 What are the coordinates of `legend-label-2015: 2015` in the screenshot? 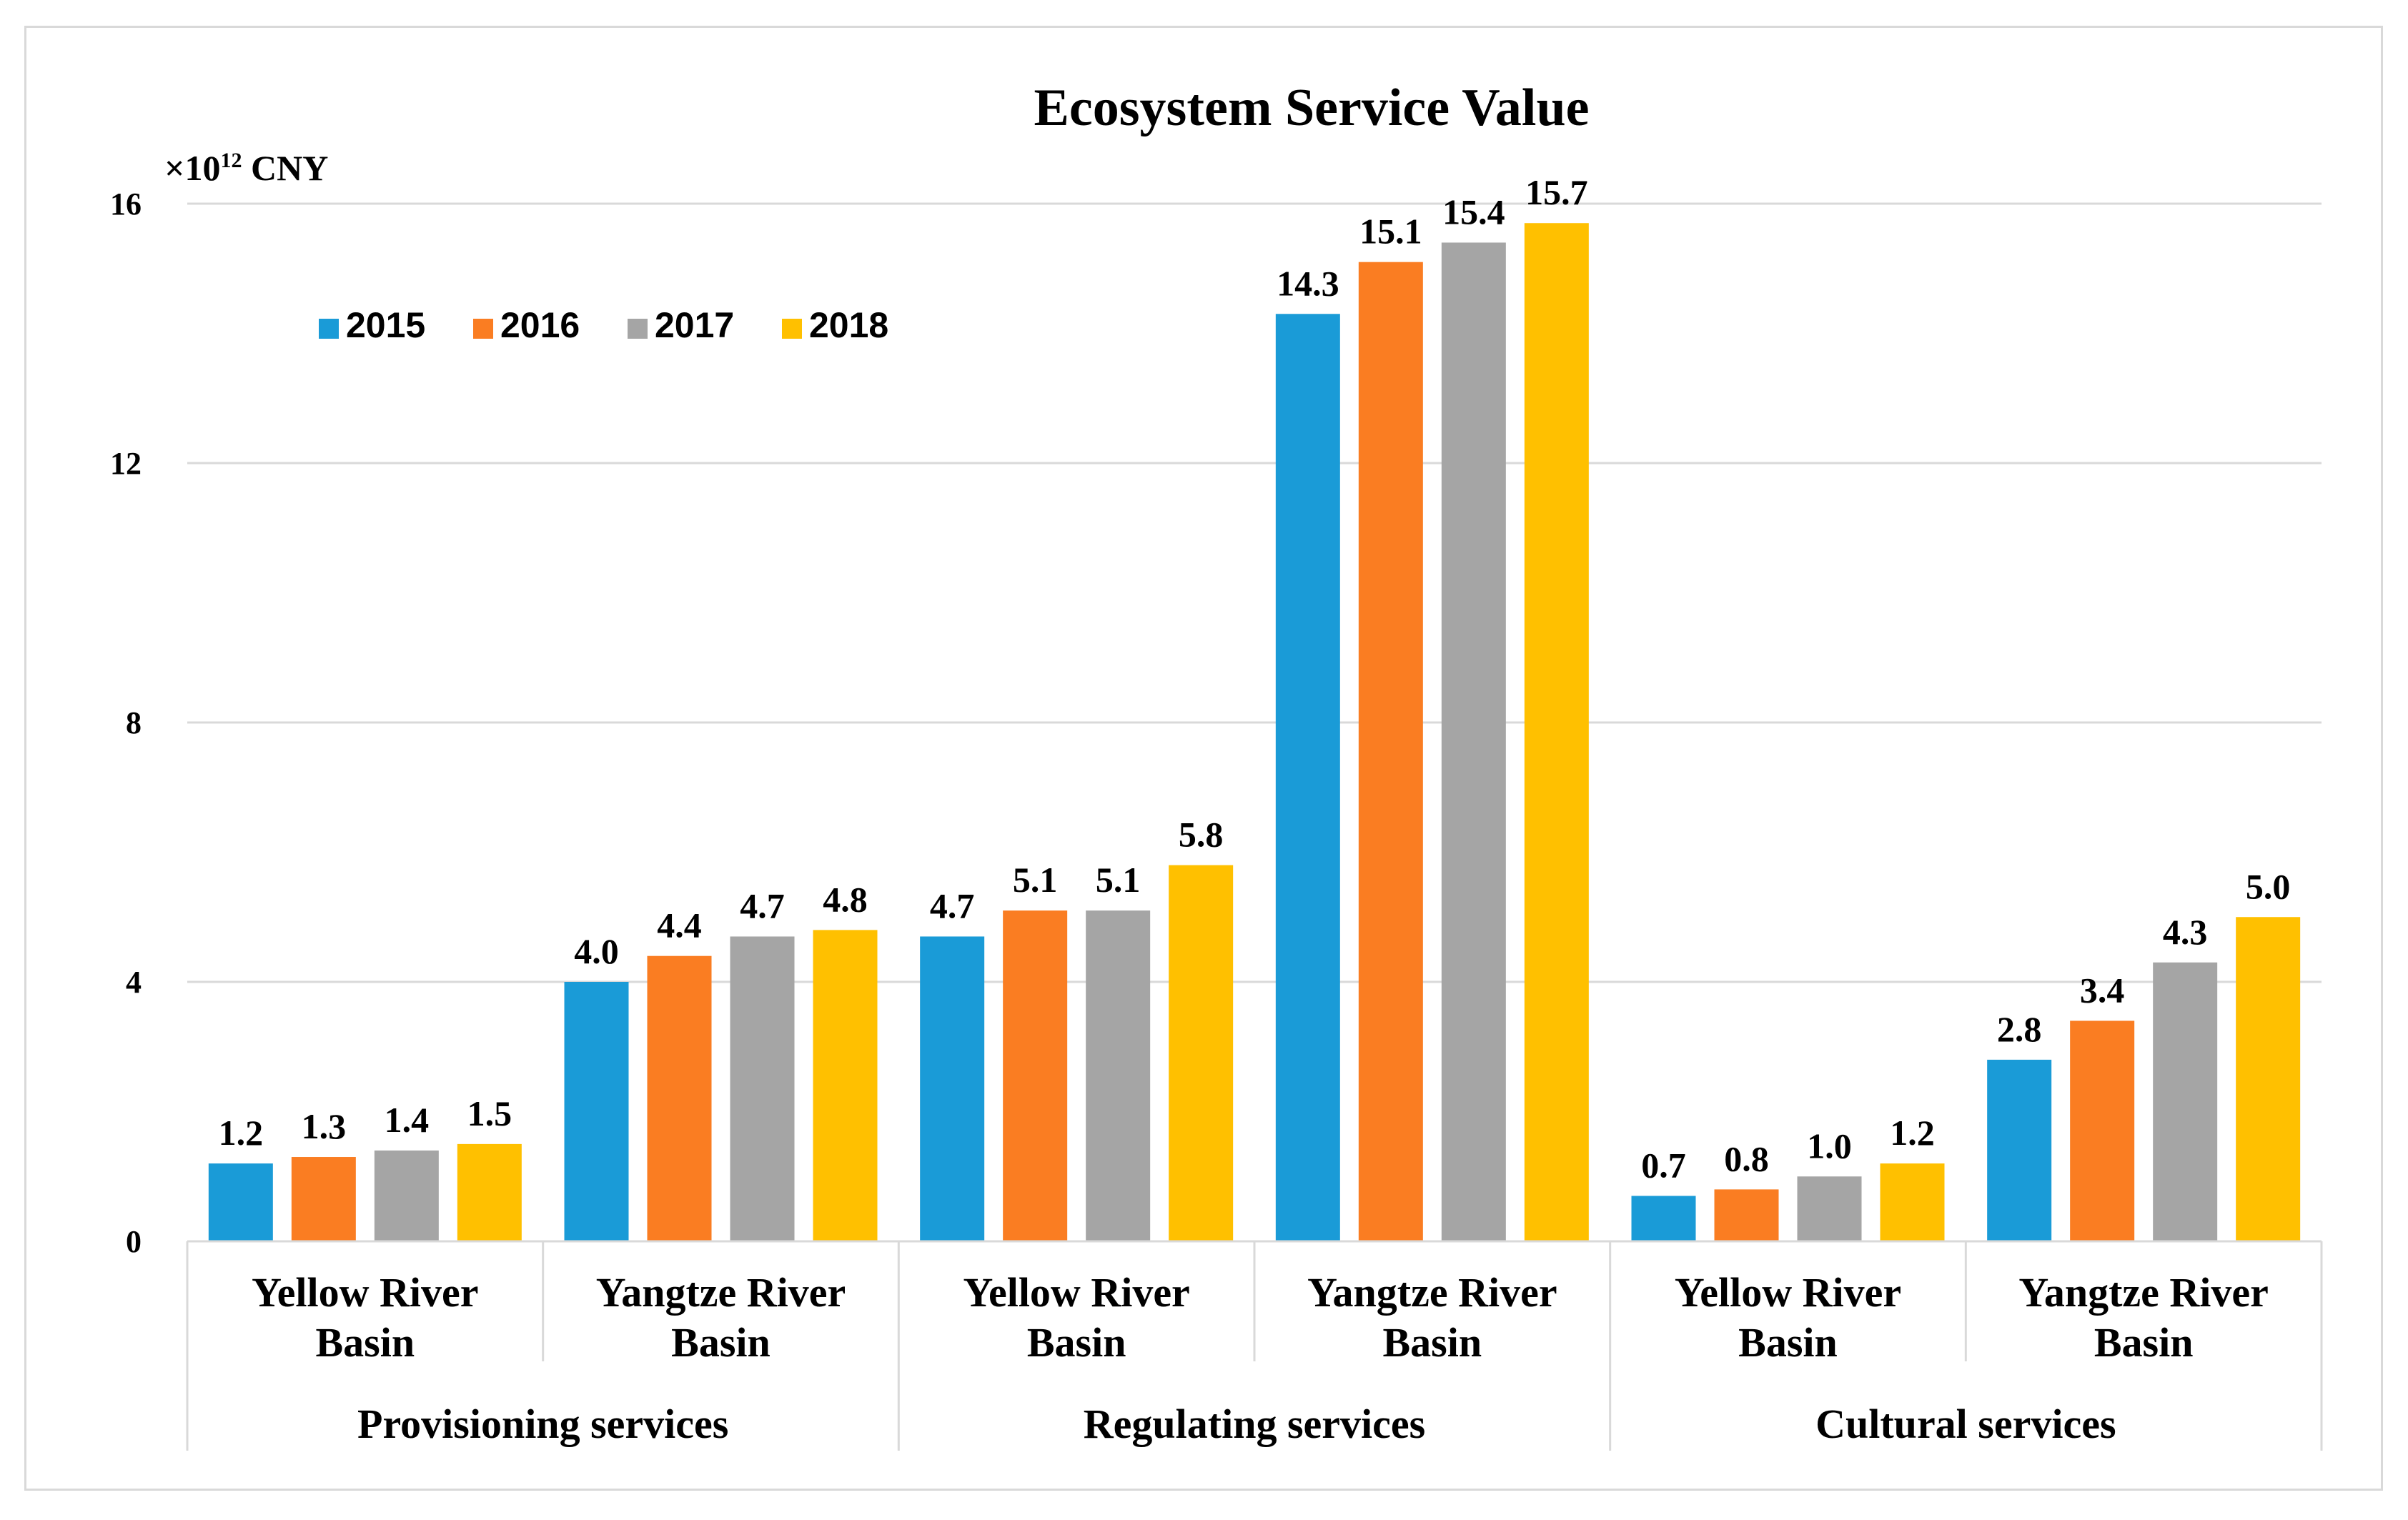 It's located at (386, 325).